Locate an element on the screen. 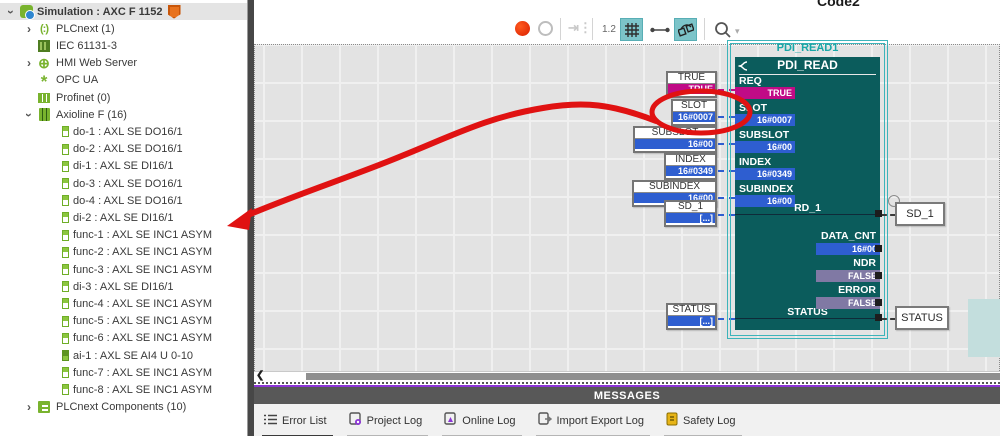 This screenshot has height=436, width=1000. tree-item-simulation: › Simulation : AXC F 1152 is located at coordinates (123, 11).